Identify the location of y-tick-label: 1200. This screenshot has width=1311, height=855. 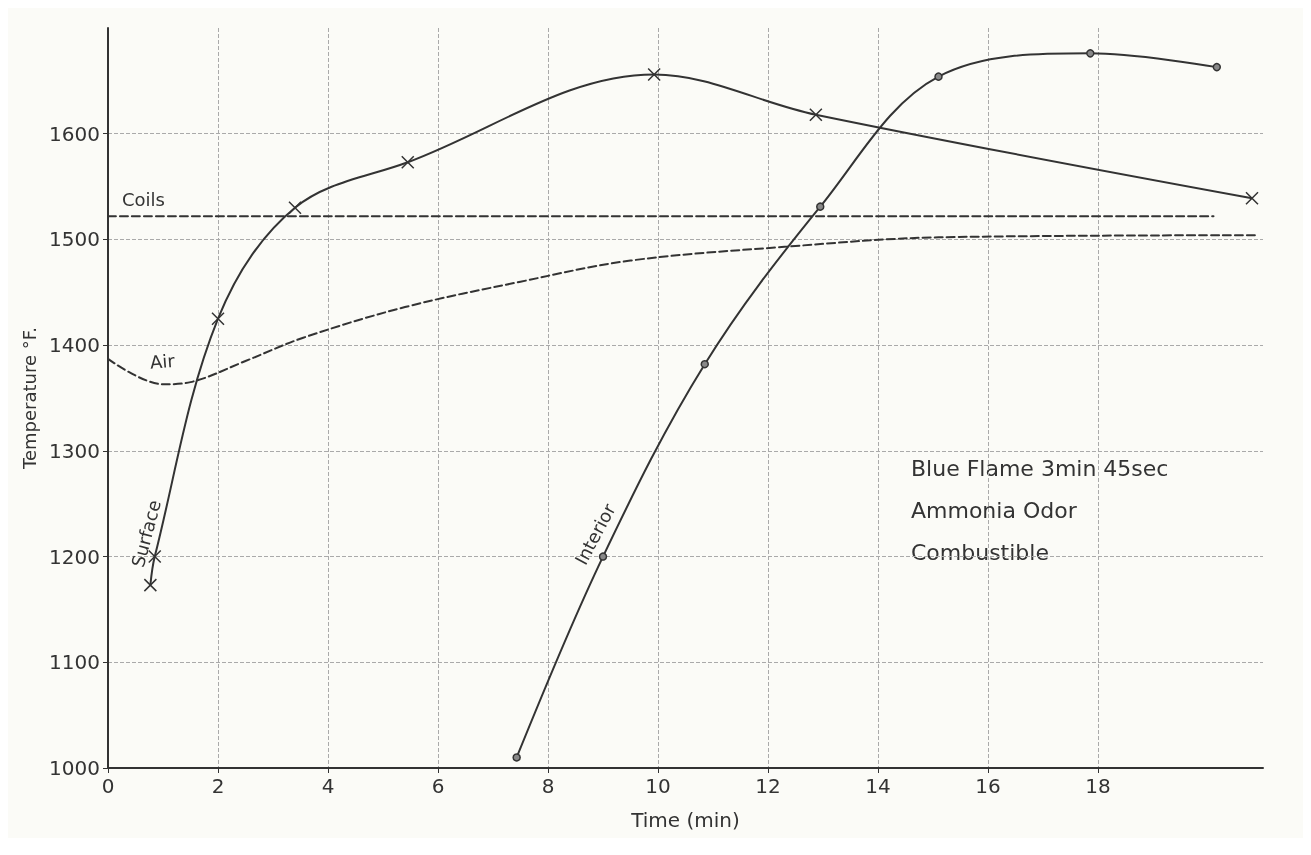
(74, 556).